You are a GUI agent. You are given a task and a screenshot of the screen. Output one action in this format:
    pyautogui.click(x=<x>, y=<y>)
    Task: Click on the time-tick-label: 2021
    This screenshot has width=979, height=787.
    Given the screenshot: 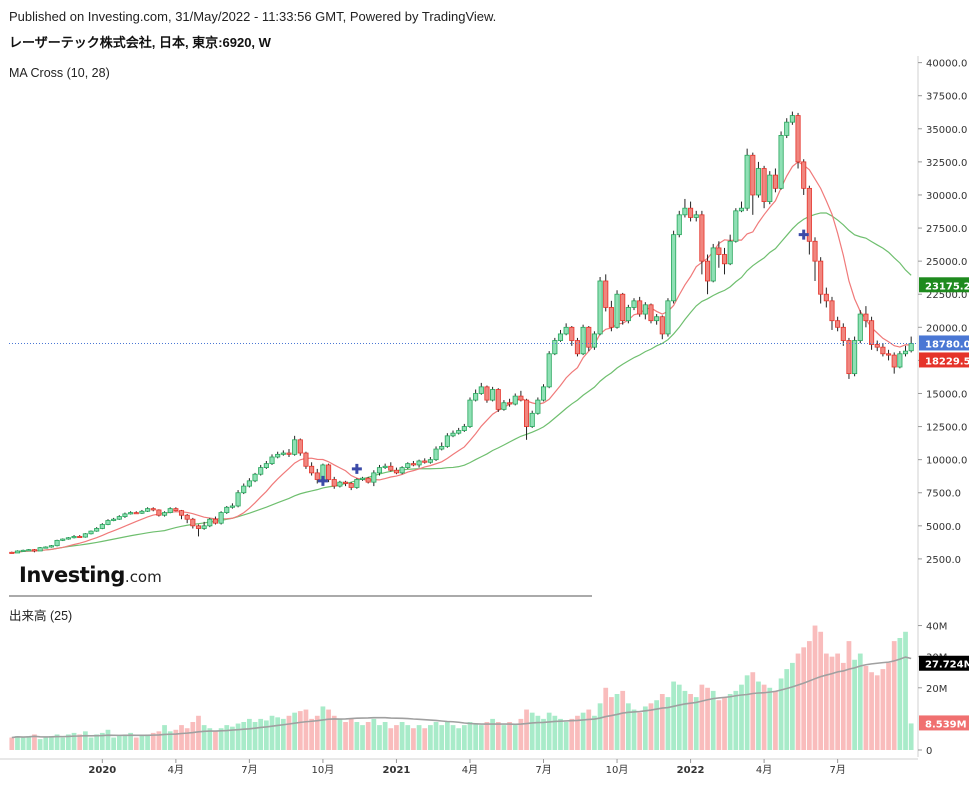 What is the action you would take?
    pyautogui.click(x=397, y=770)
    